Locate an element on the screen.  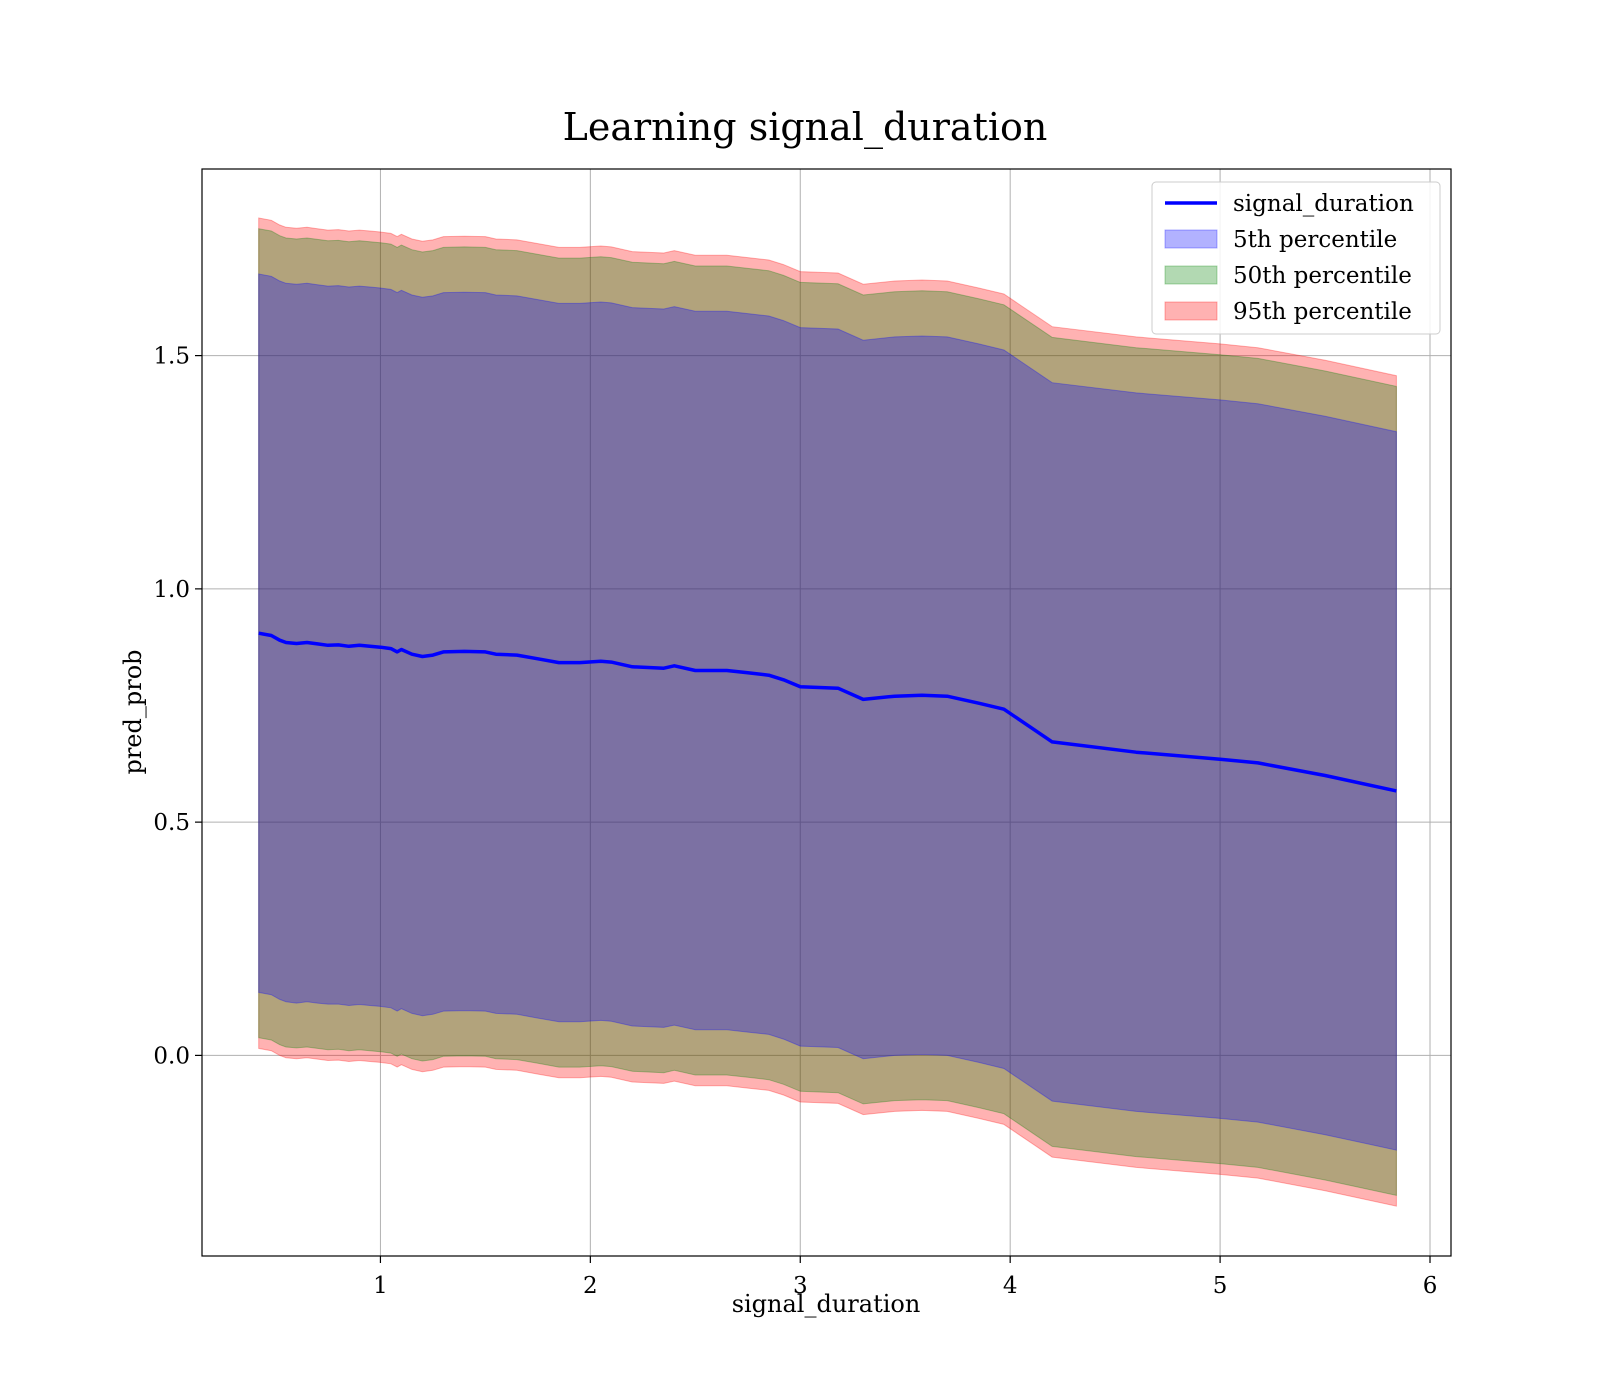
y-ticks: 0.0 0.5 1.0 1.5 is located at coordinates (177, 706).